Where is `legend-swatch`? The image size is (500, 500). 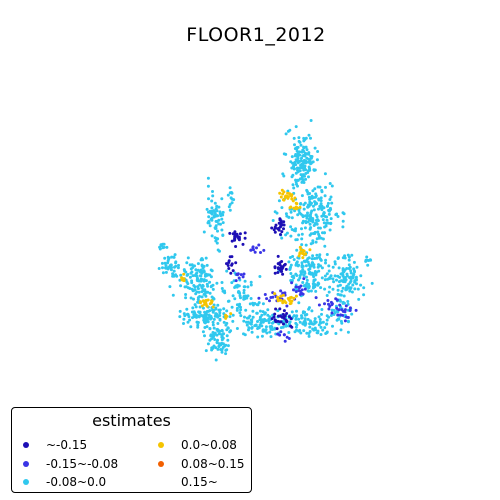 legend-swatch is located at coordinates (26, 464).